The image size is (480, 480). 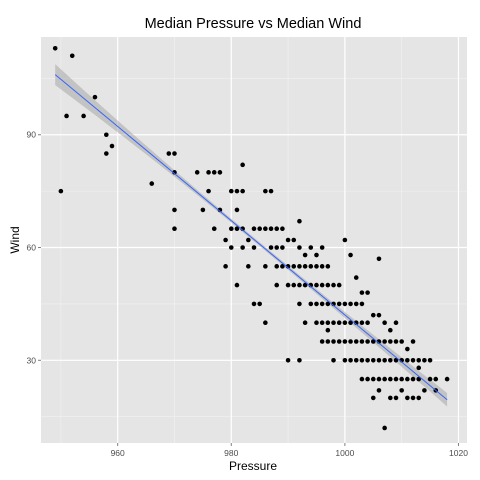 What do you see at coordinates (253, 24) in the screenshot?
I see `chart-title: Median Pressure vs Median Wind` at bounding box center [253, 24].